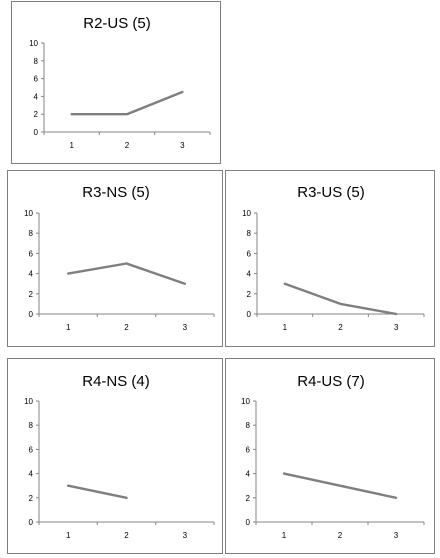  What do you see at coordinates (331, 381) in the screenshot?
I see `chart-title: R4-US (7)` at bounding box center [331, 381].